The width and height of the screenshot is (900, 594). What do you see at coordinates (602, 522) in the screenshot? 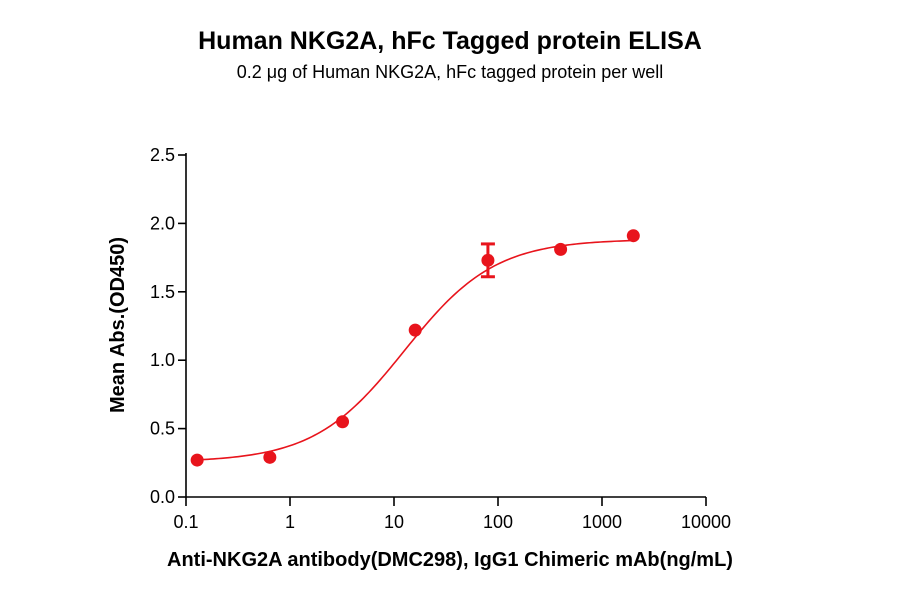
I see `x-tick-label: 1000` at bounding box center [602, 522].